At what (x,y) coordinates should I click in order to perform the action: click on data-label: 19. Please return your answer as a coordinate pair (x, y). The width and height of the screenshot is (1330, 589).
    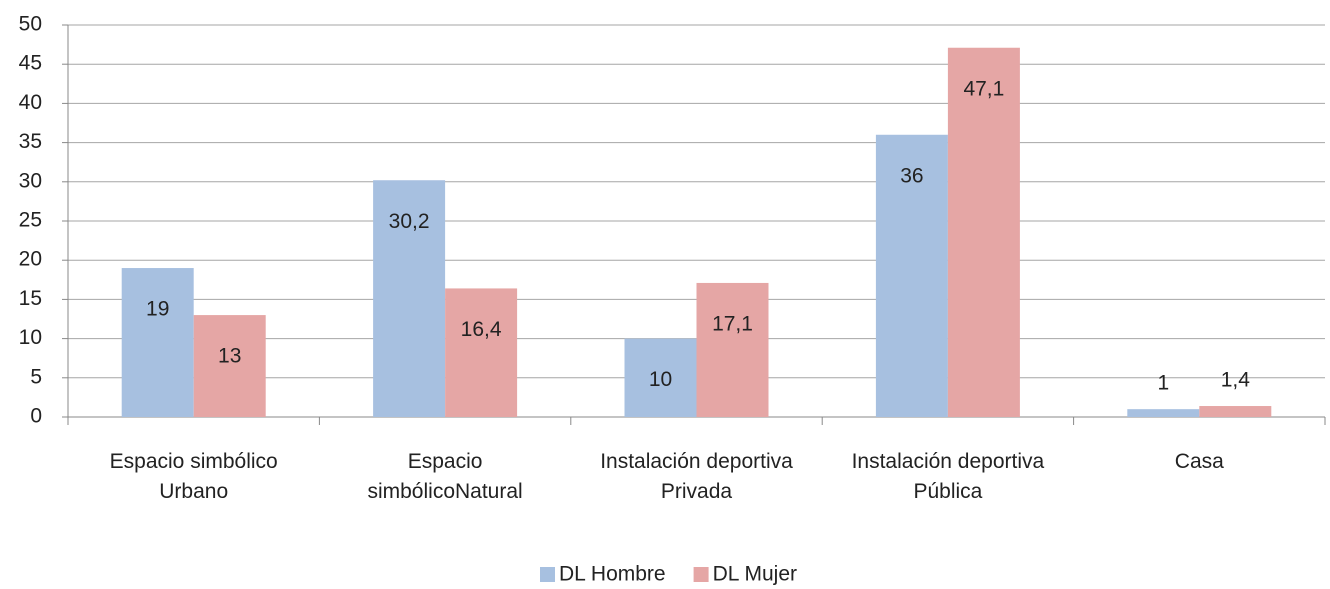
    Looking at the image, I should click on (157, 309).